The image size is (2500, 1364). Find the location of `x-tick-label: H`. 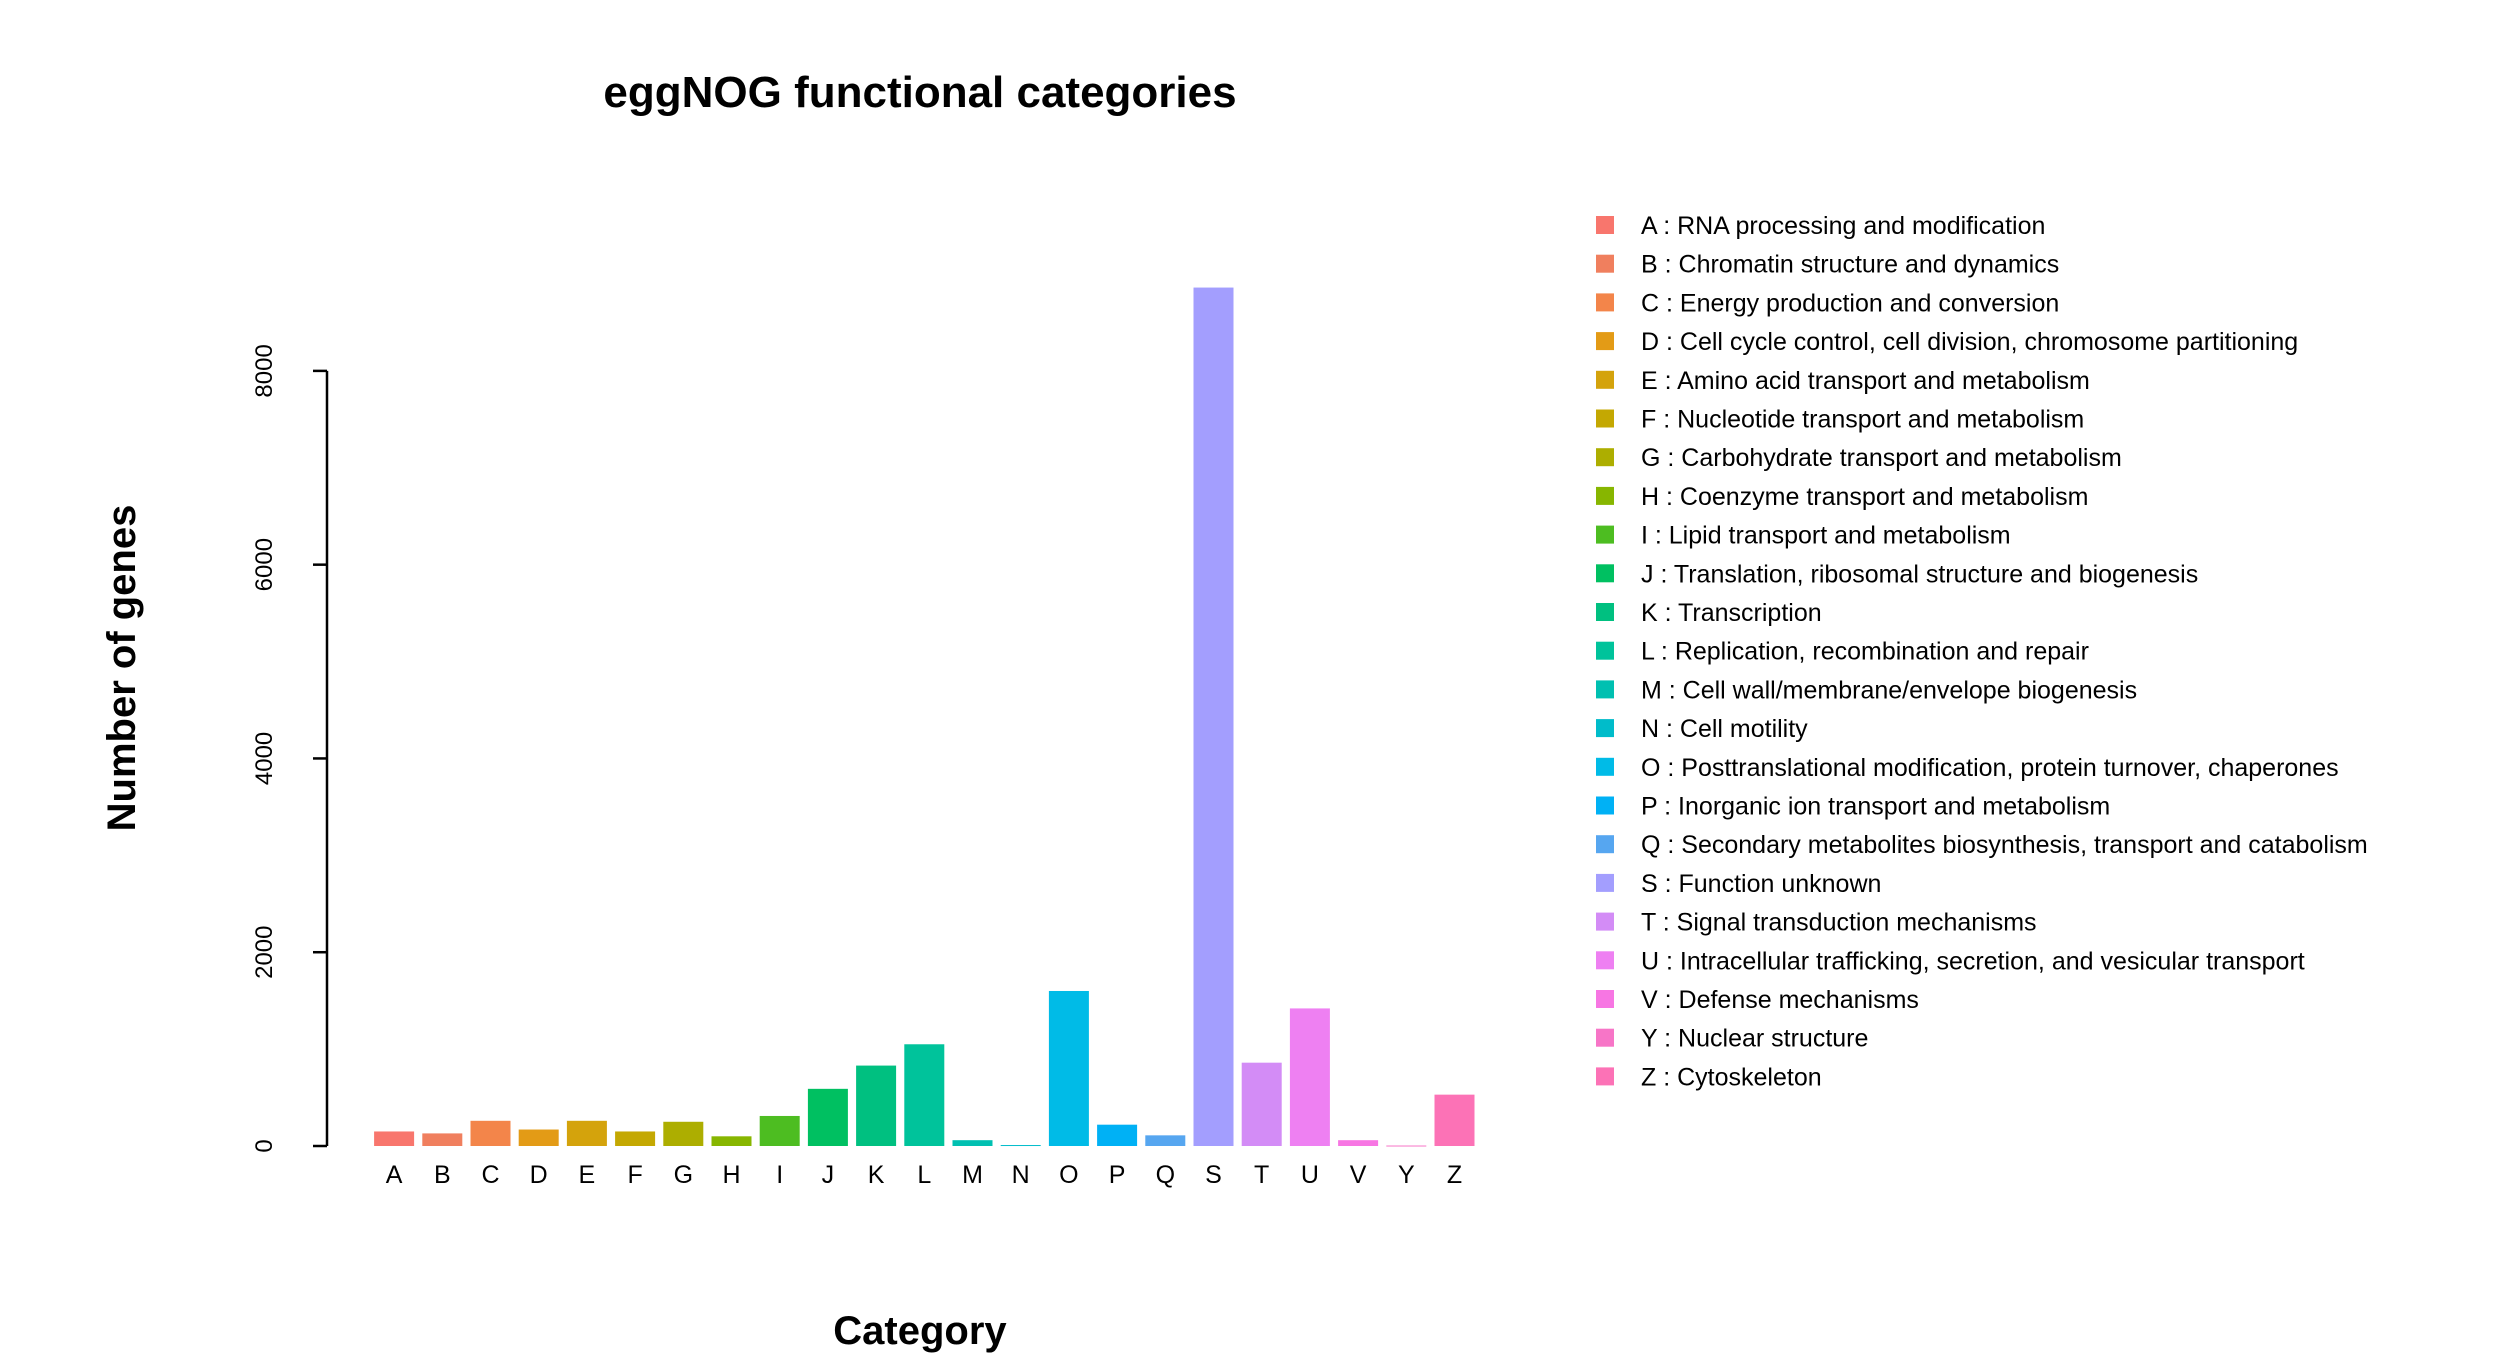

x-tick-label: H is located at coordinates (731, 1175).